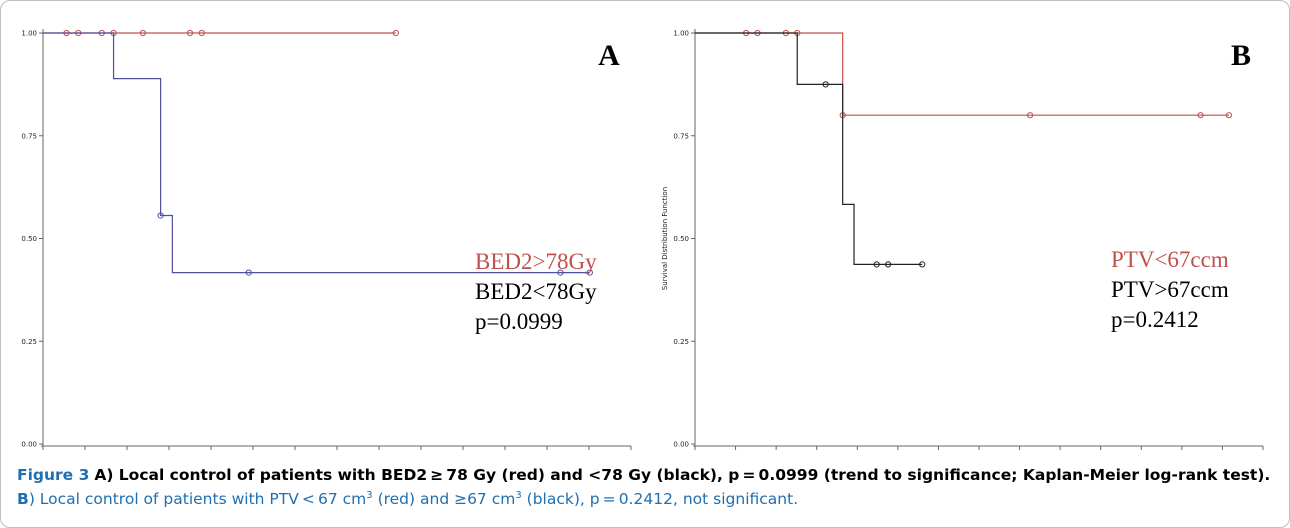  I want to click on legend-entry: PTV>67ccm, so click(1170, 289).